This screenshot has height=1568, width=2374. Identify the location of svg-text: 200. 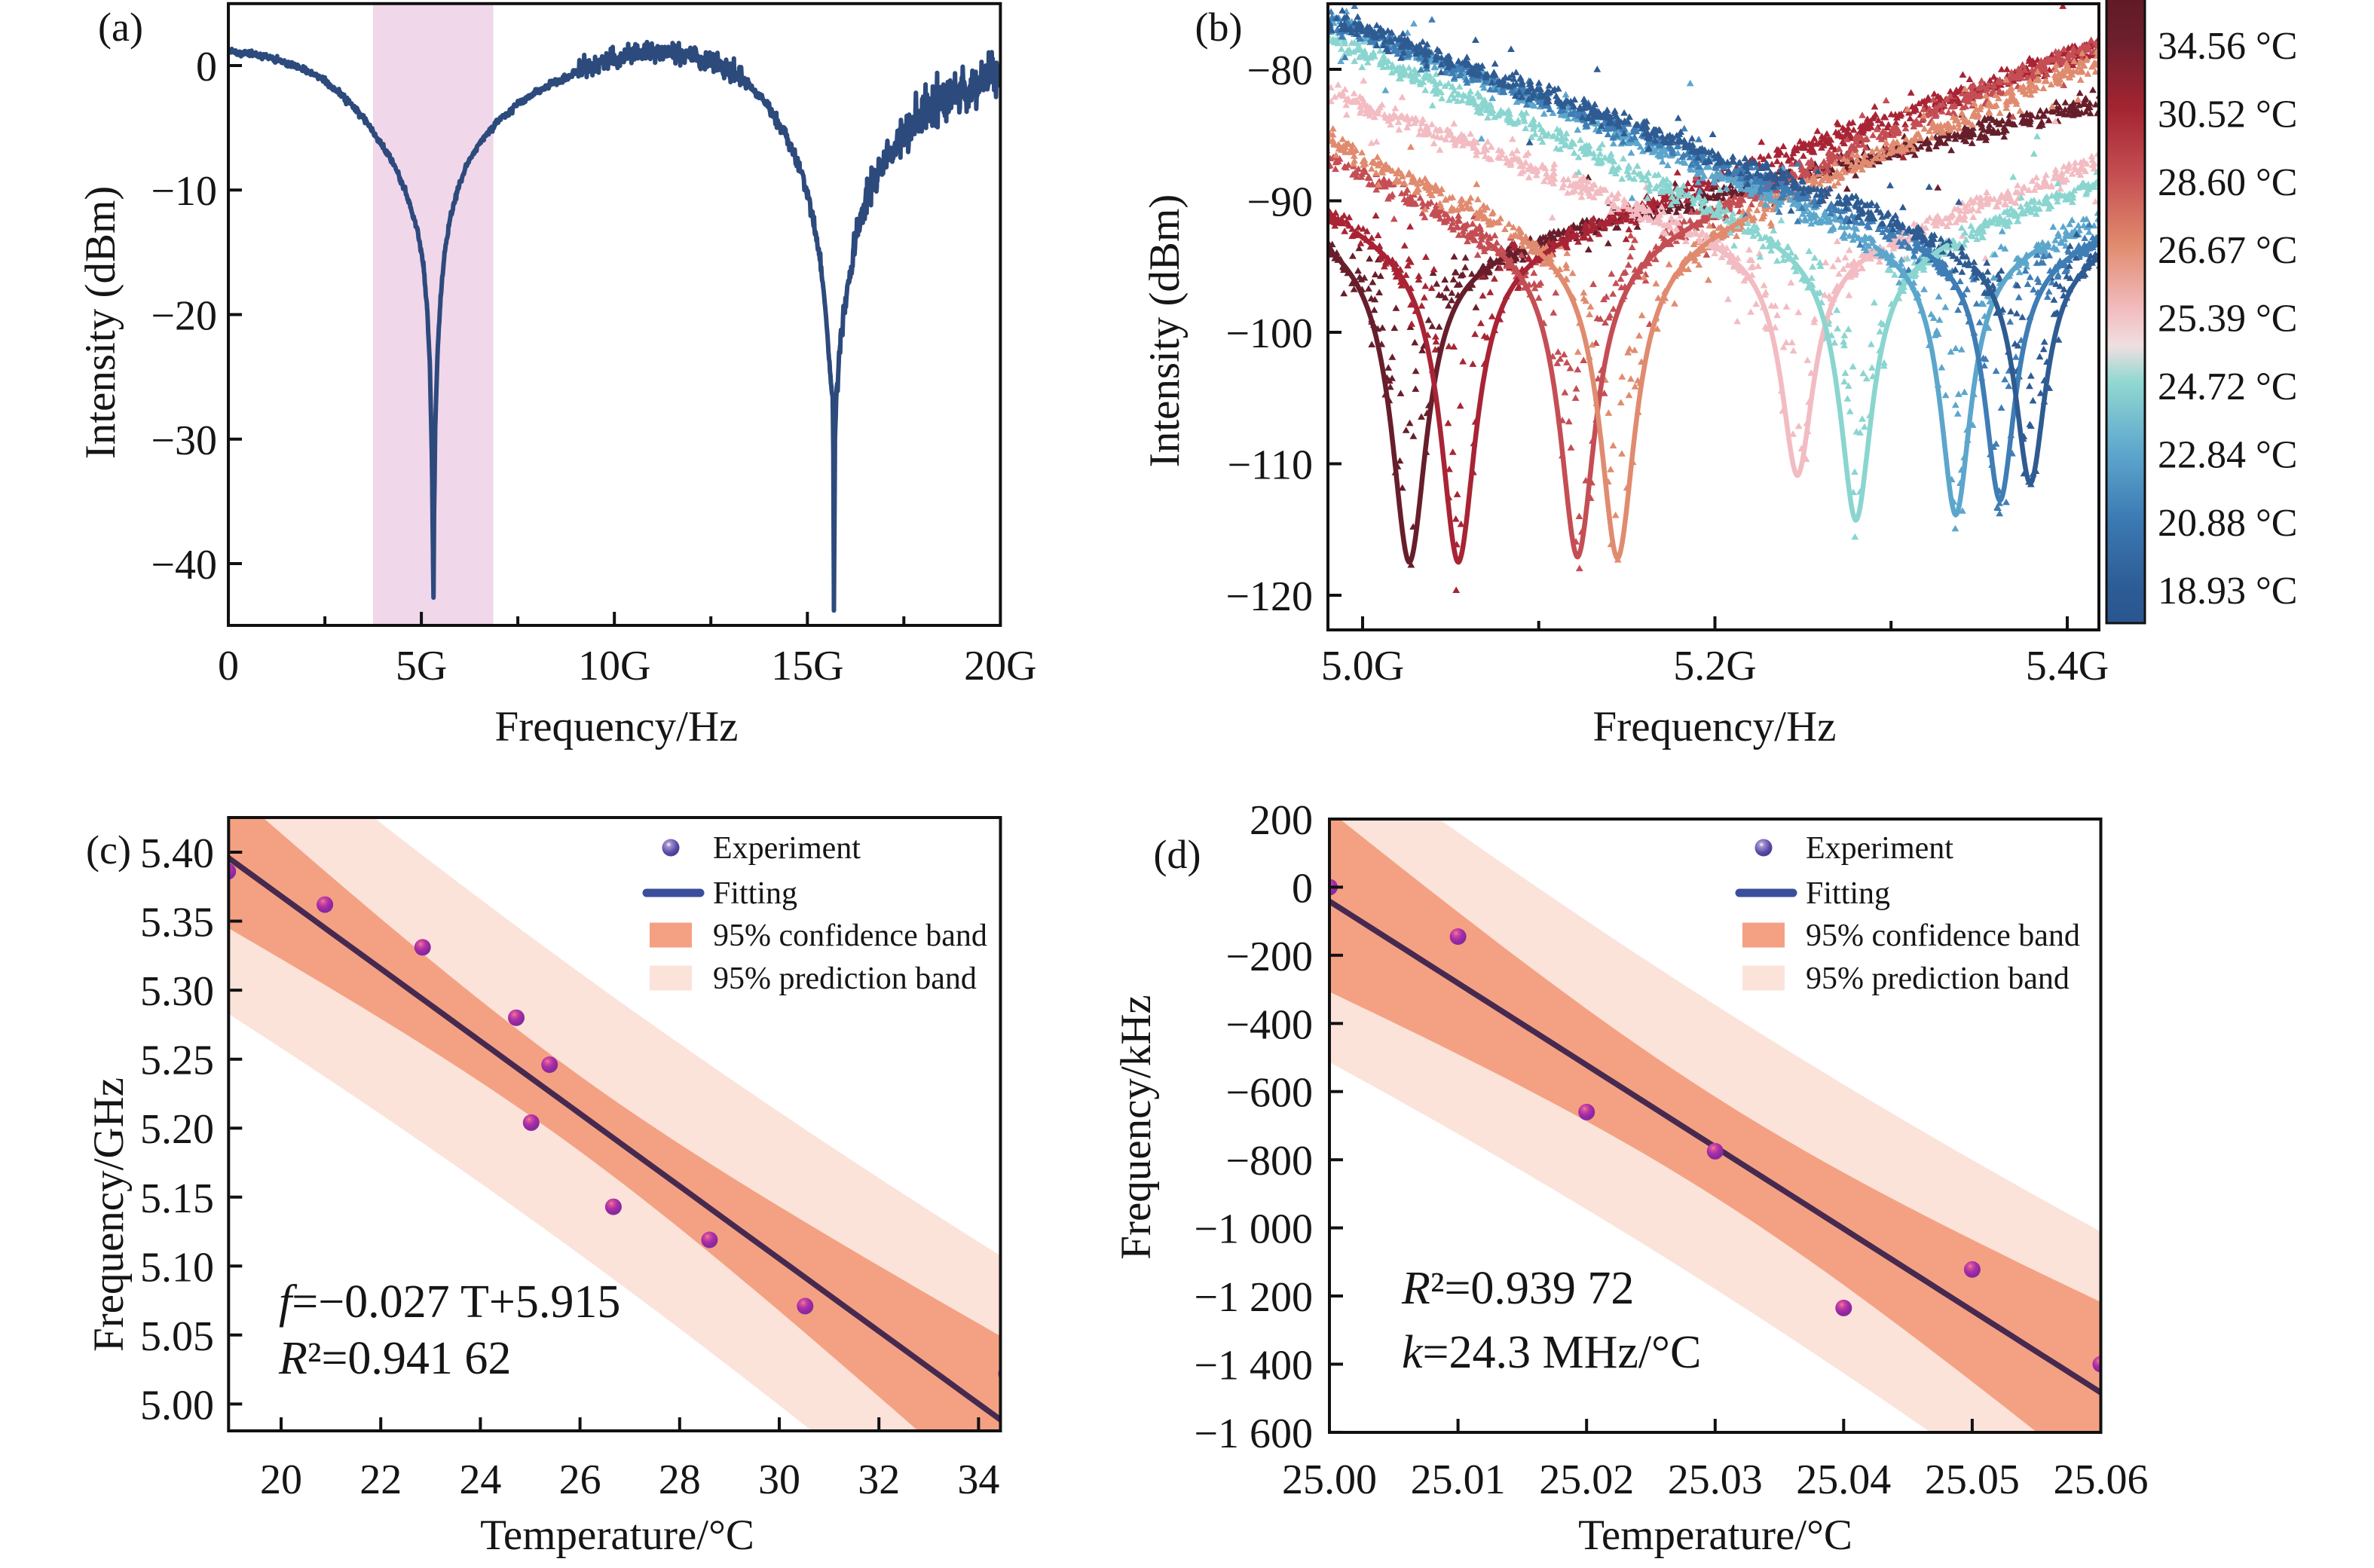
(1282, 821).